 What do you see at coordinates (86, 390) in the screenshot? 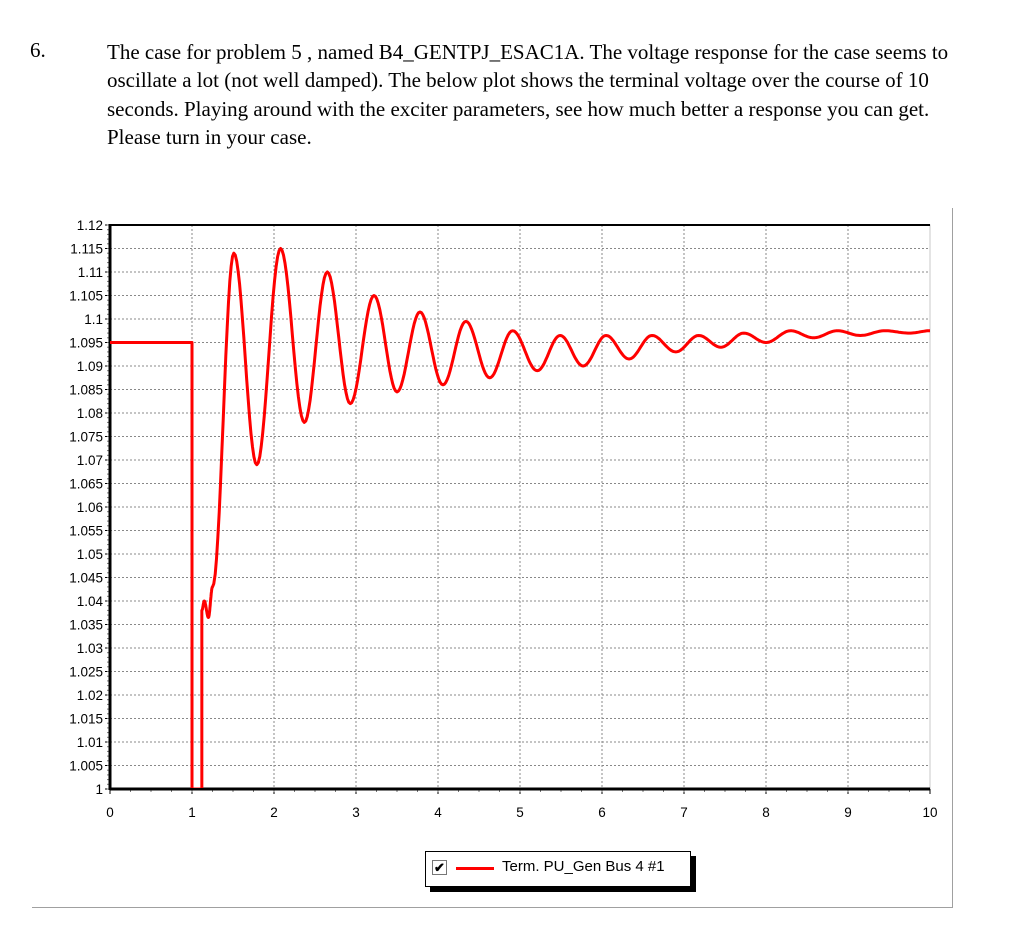
I see `y-tick-label: 1.085` at bounding box center [86, 390].